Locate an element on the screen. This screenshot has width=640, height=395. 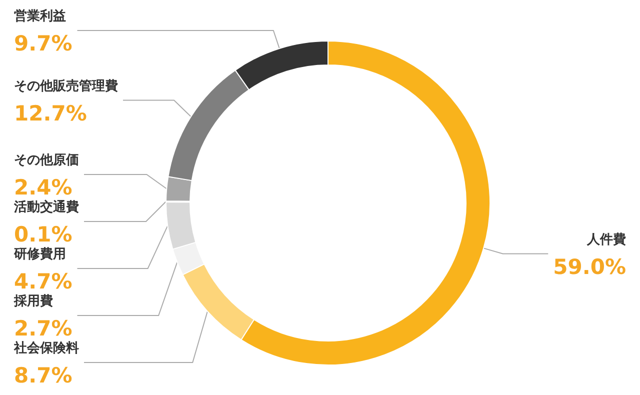
slice-label: 社会保険料 is located at coordinates (46, 347).